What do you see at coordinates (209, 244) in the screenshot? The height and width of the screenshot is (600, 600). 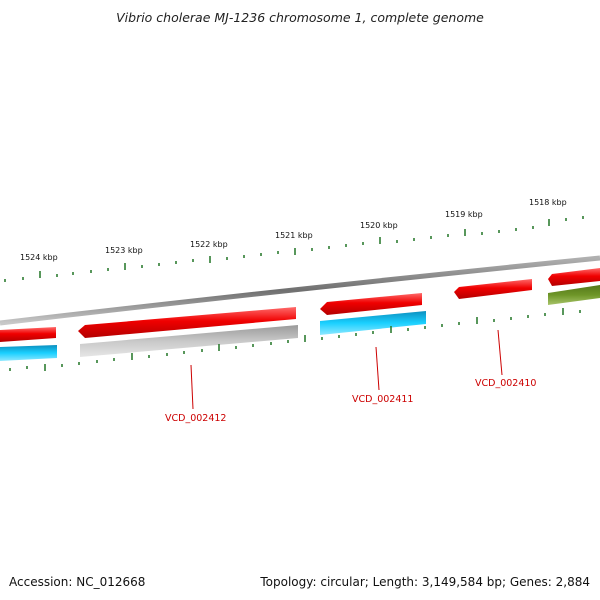 I see `scale-label-1522: 1522 kbp` at bounding box center [209, 244].